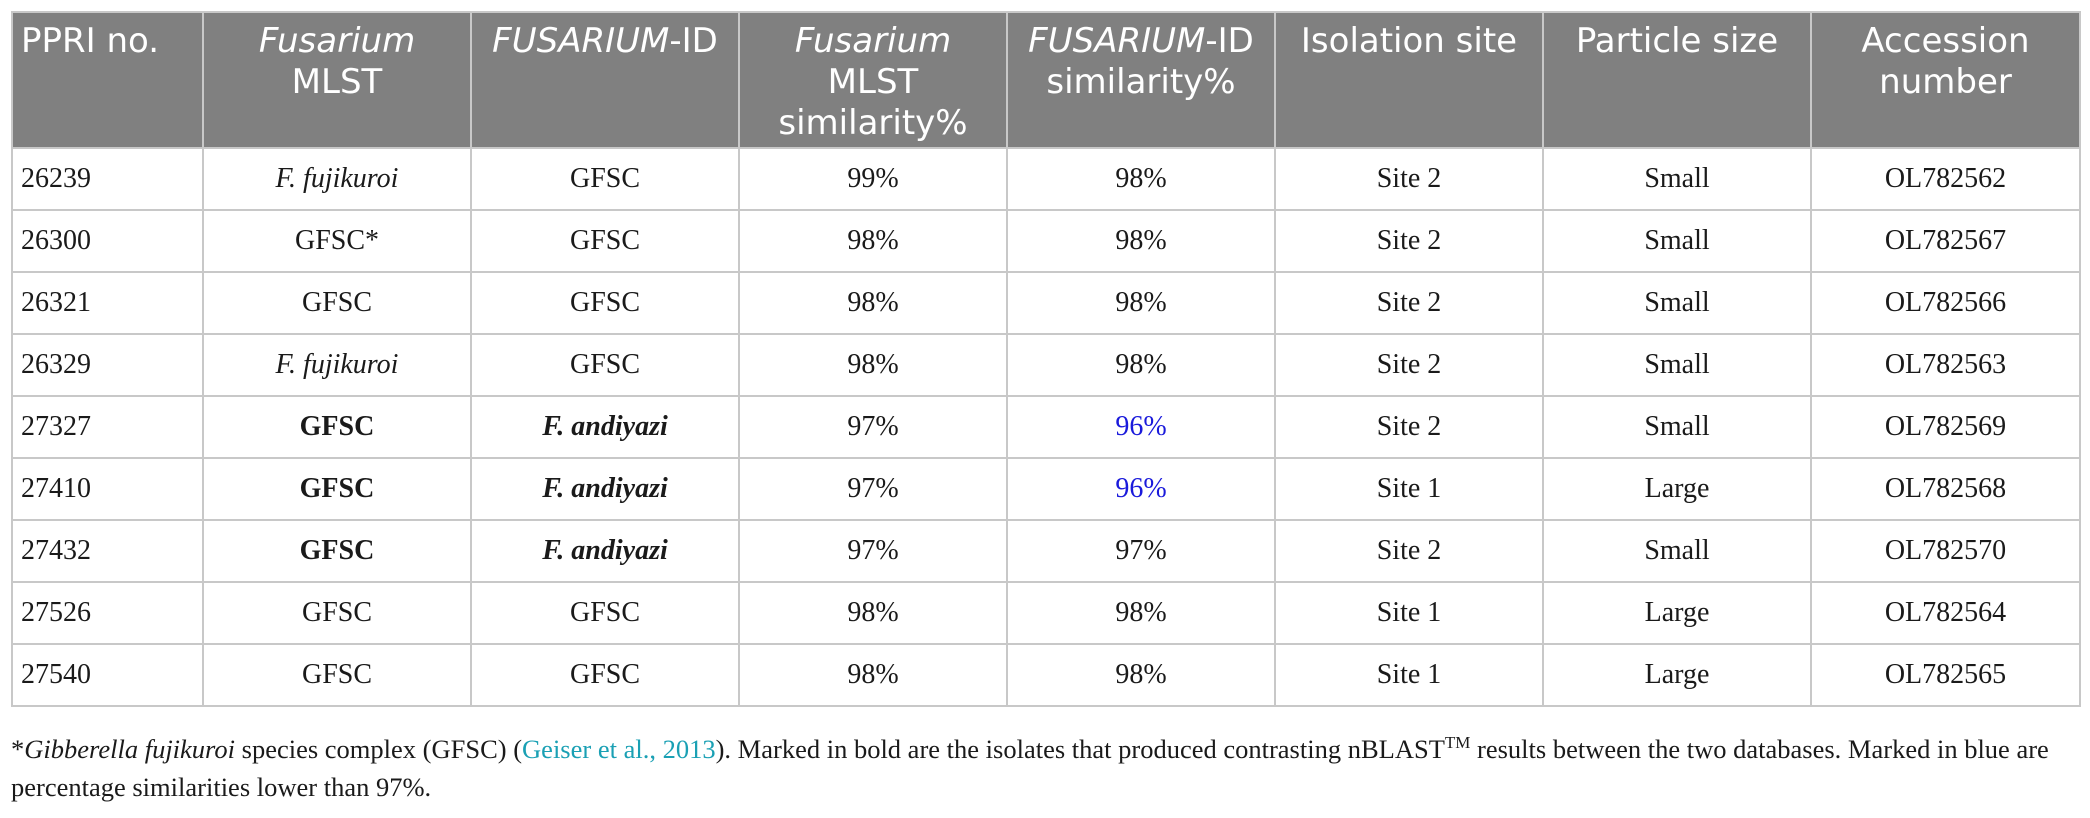 The image size is (2090, 818). What do you see at coordinates (379, 749) in the screenshot?
I see `footnote-text-1: species complex (GFSC) (` at bounding box center [379, 749].